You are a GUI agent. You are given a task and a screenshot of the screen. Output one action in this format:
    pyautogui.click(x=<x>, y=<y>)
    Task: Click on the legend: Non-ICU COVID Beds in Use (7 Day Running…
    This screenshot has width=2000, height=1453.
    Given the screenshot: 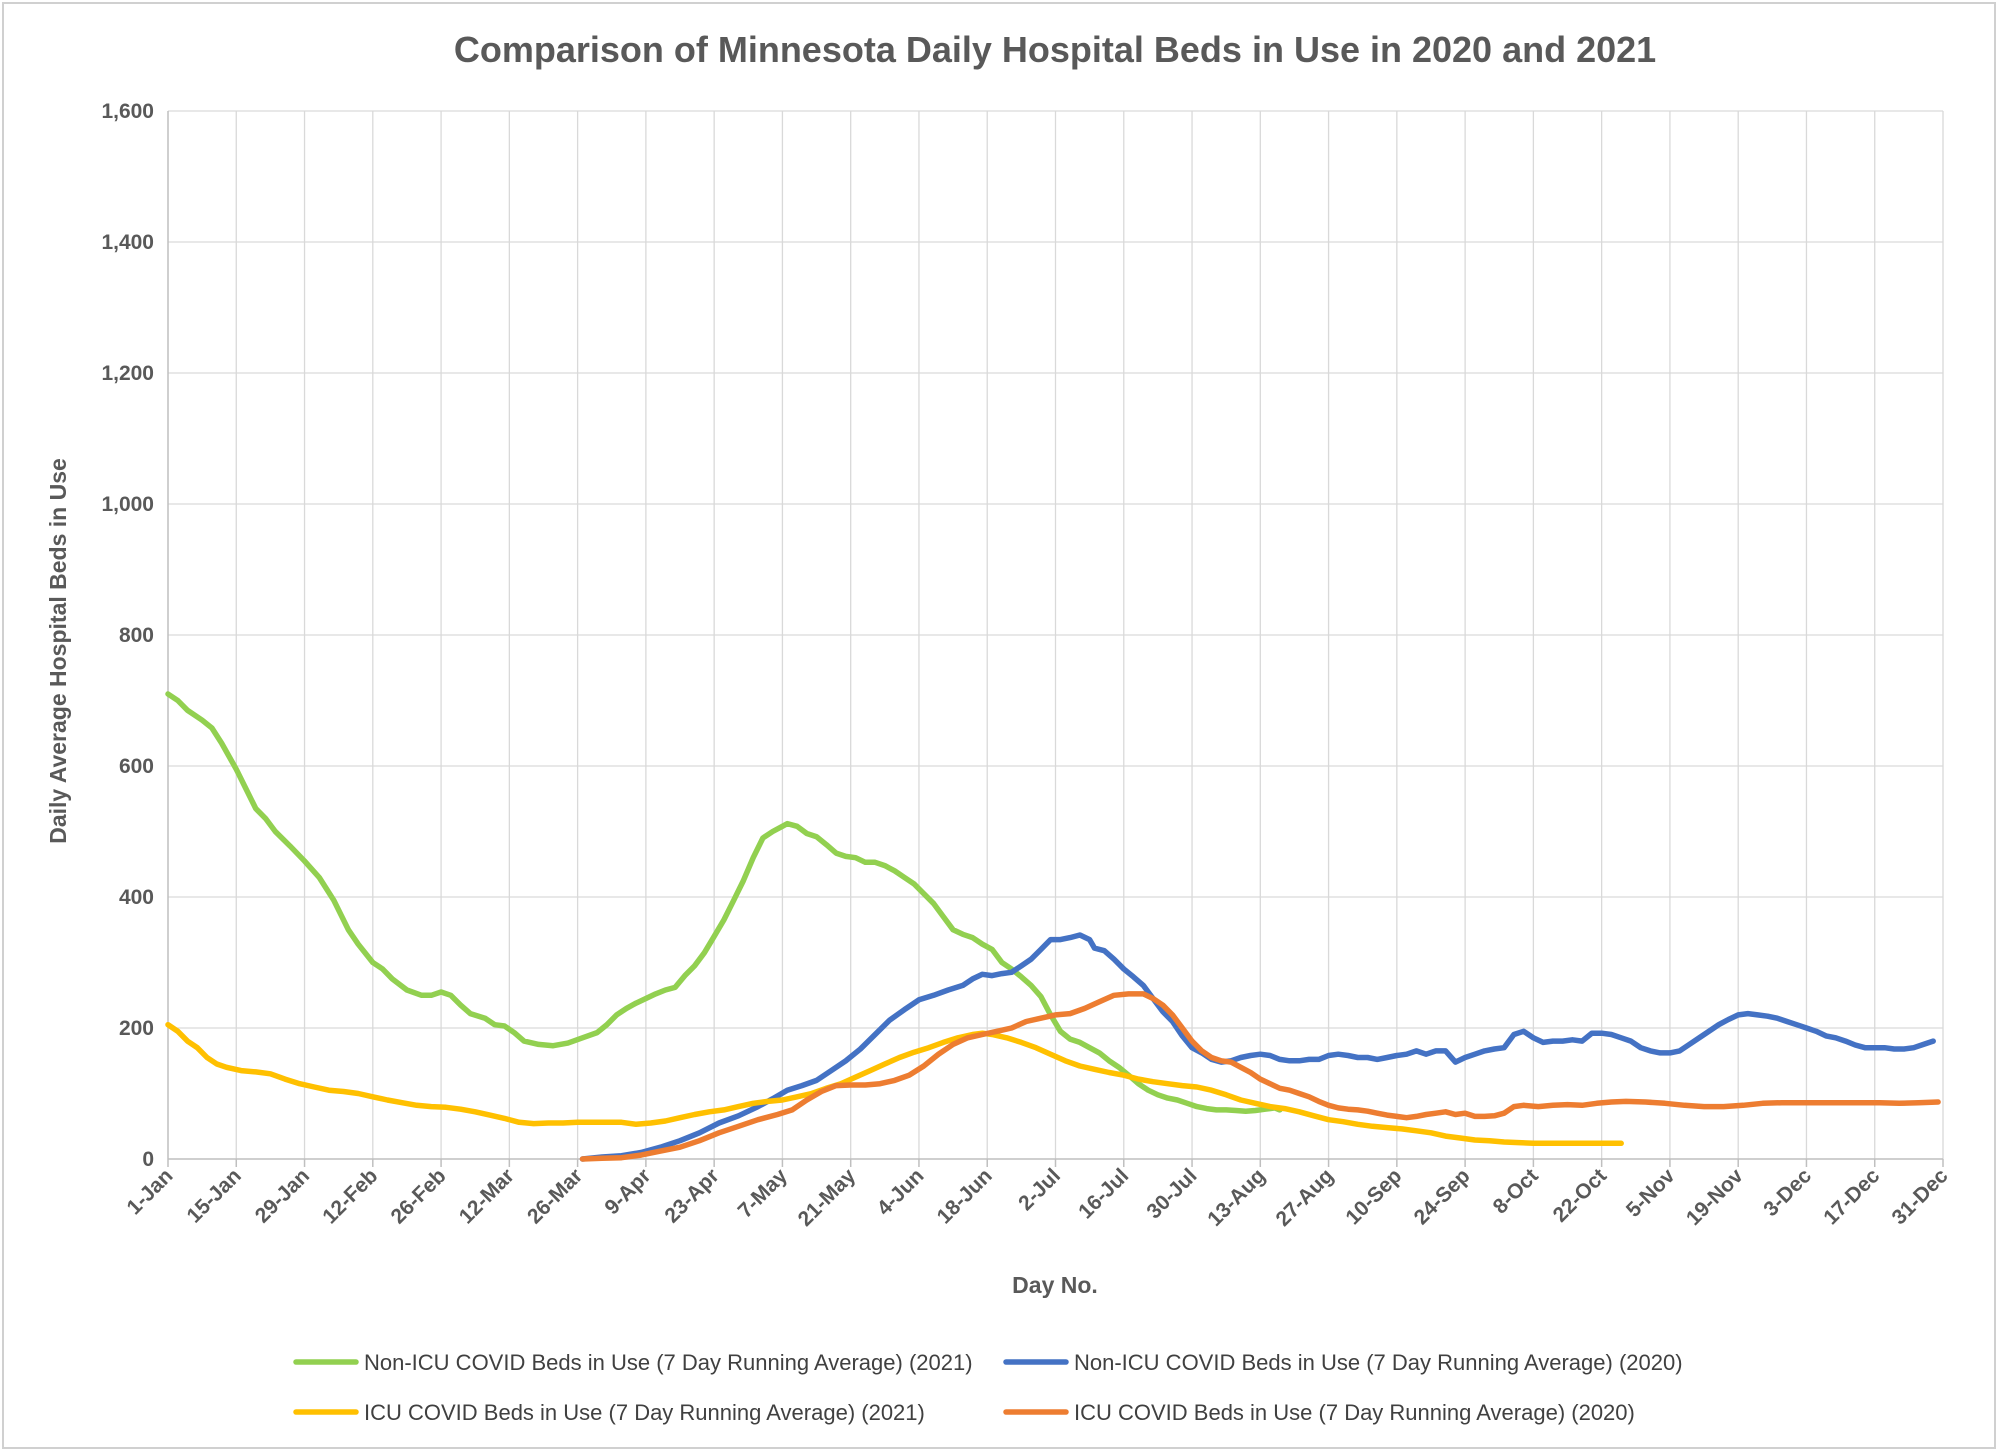 What is the action you would take?
    pyautogui.click(x=988, y=1387)
    